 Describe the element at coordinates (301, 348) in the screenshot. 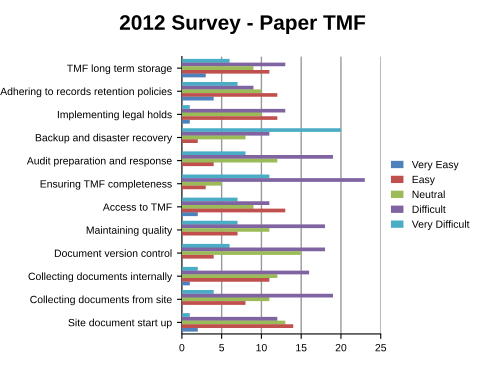

I see `x-tick-label: 15` at that location.